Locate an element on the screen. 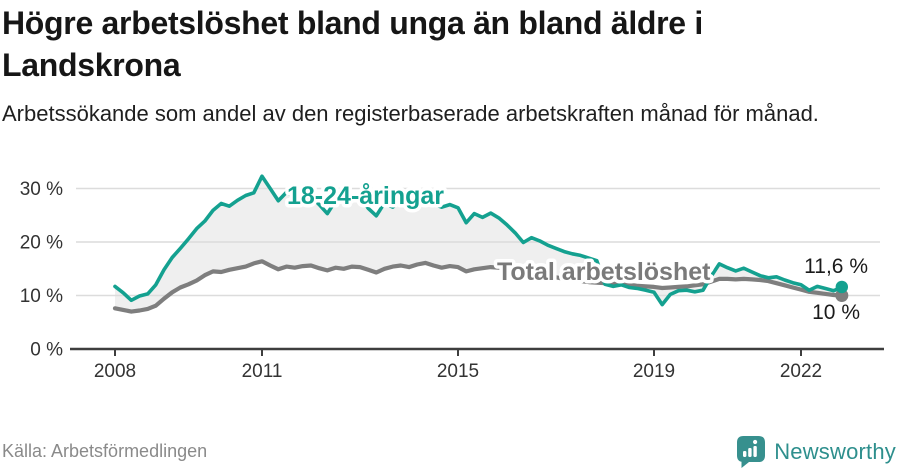 Image resolution: width=900 pixels, height=474 pixels. series-label-total: Total arbetslöshet is located at coordinates (604, 272).